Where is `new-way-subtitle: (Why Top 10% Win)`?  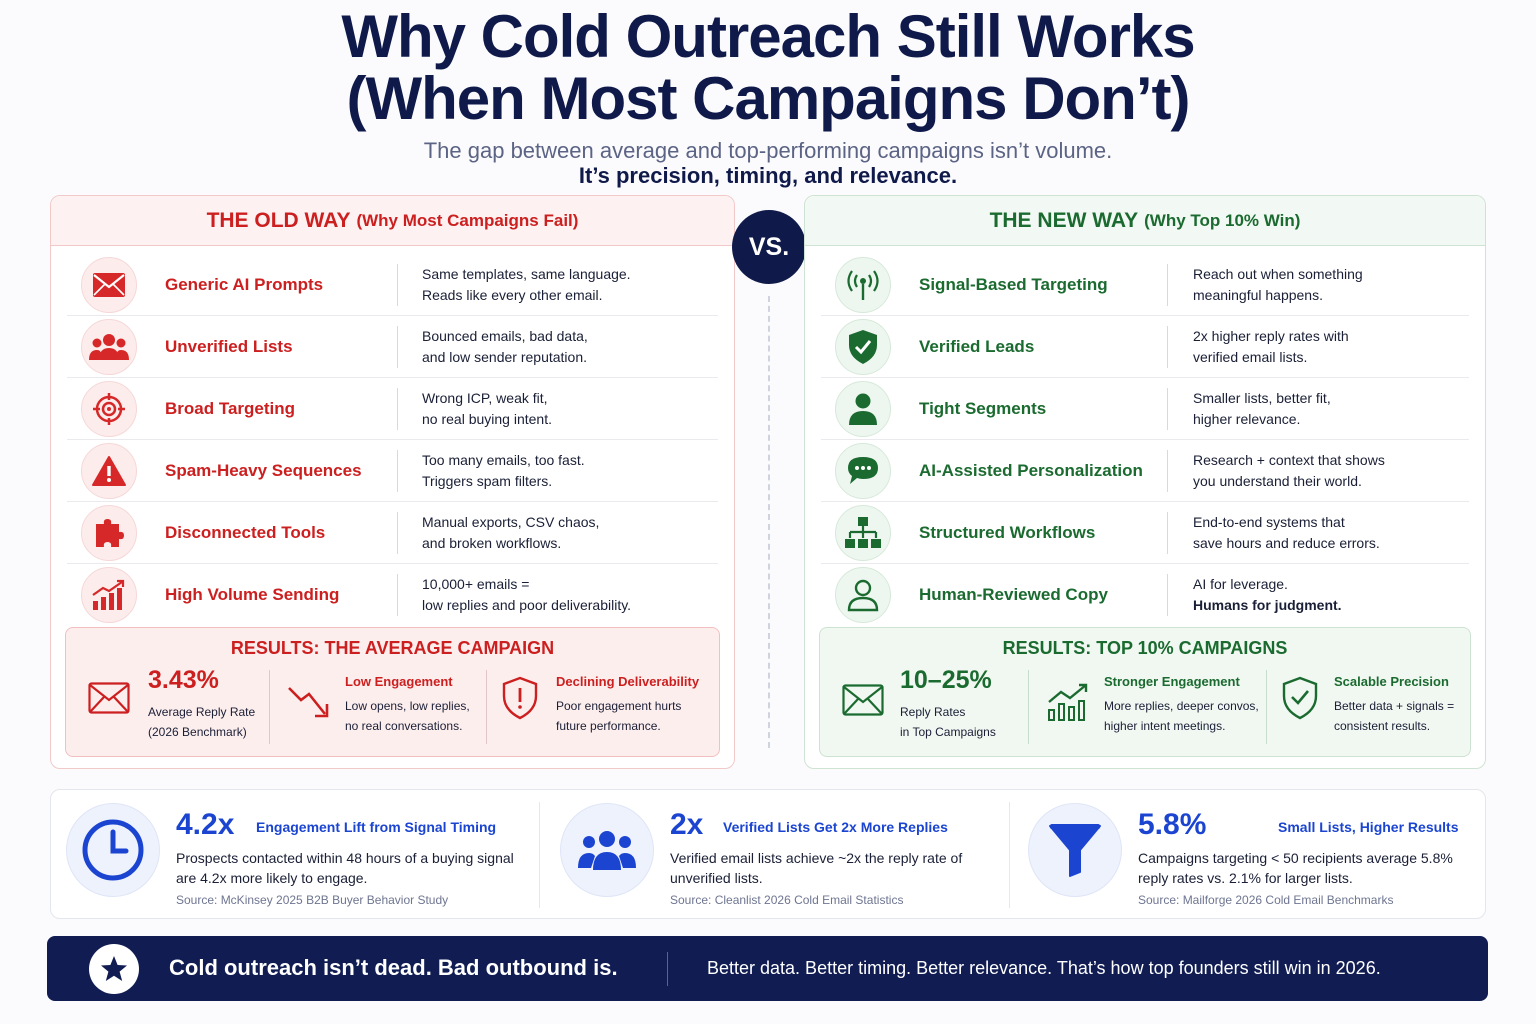 new-way-subtitle: (Why Top 10% Win) is located at coordinates (1222, 220).